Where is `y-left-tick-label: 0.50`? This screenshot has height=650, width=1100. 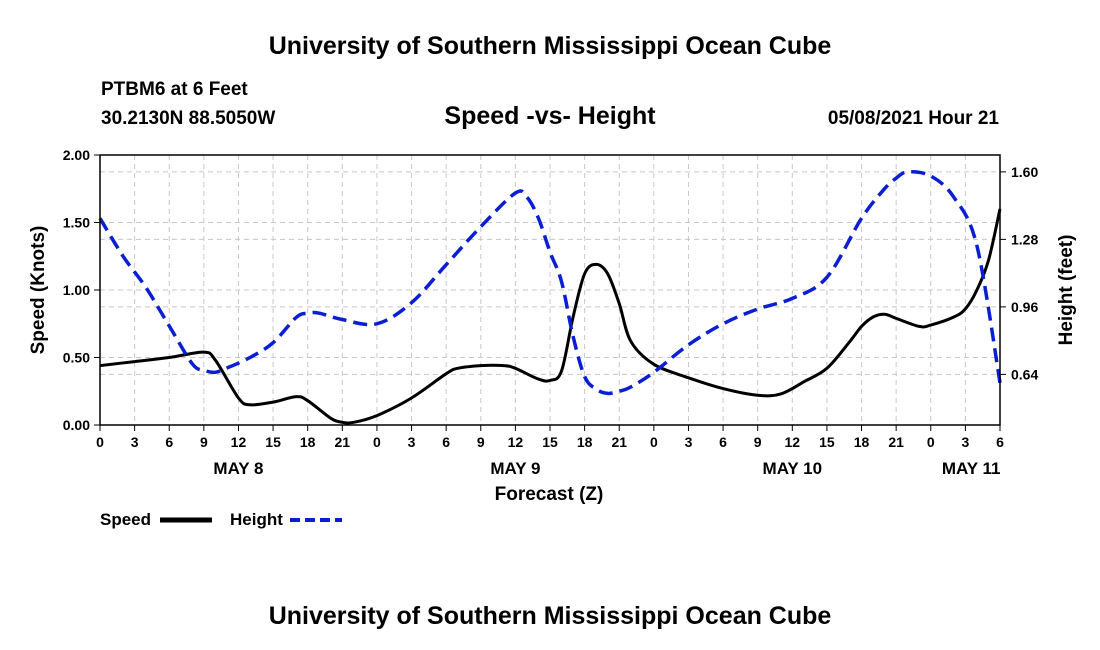
y-left-tick-label: 0.50 is located at coordinates (76, 358).